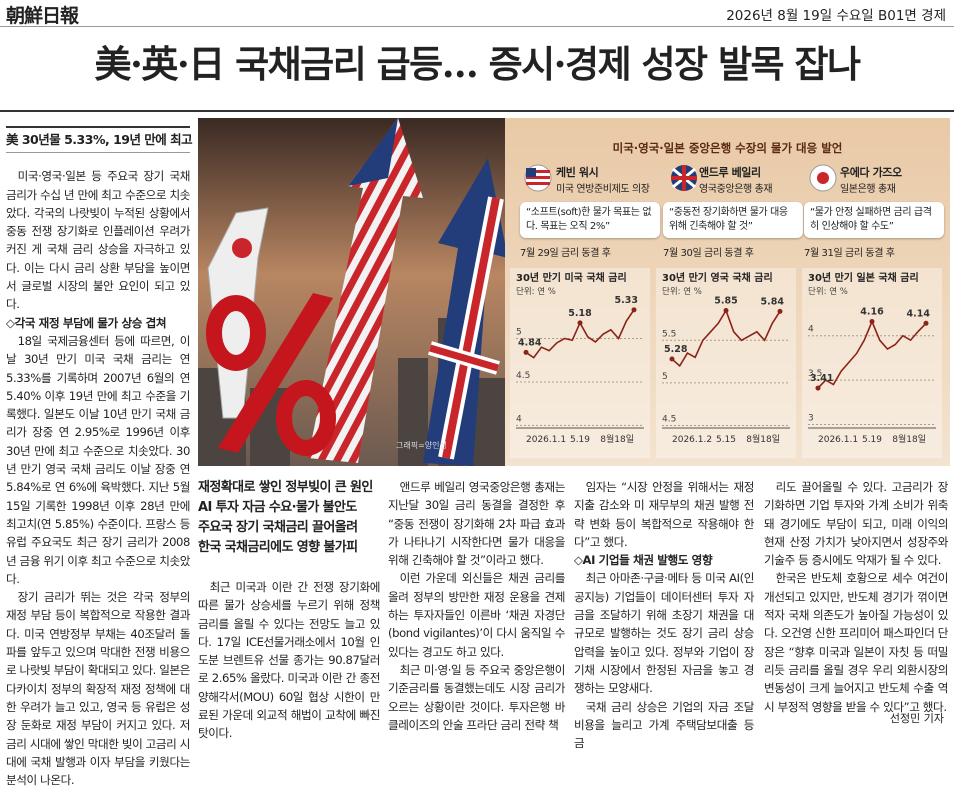 This screenshot has height=789, width=954. Describe the element at coordinates (571, 277) in the screenshot. I see `chart-title: 30년 만기 미국 국채 금리` at that location.